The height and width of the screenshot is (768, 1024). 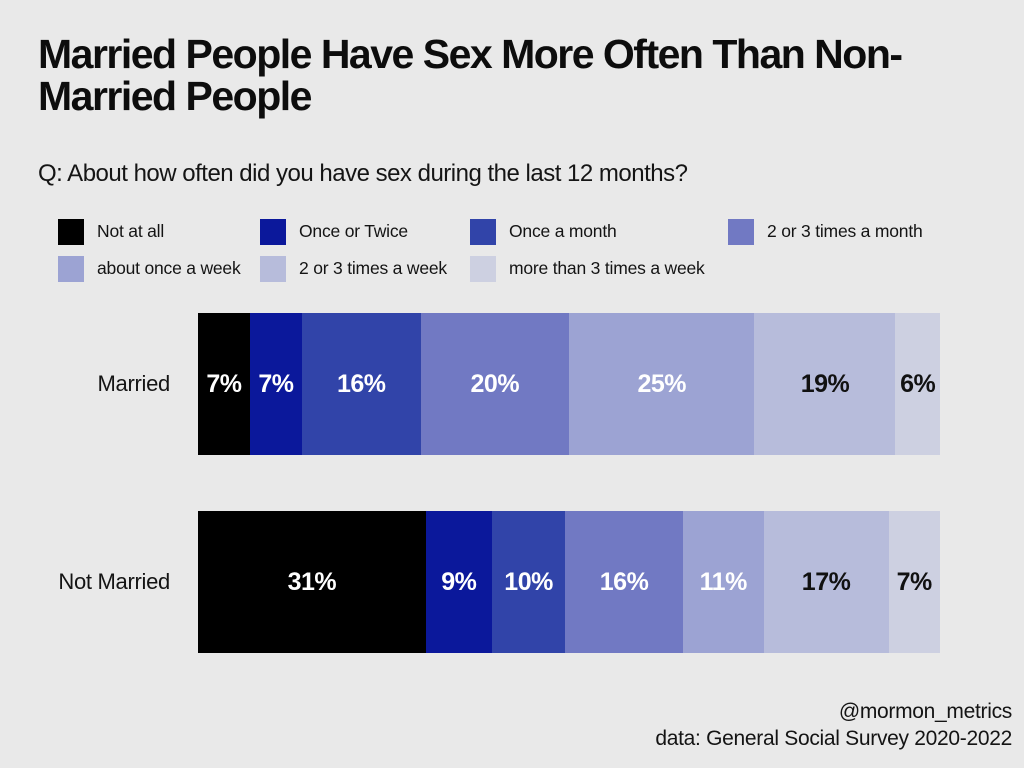 What do you see at coordinates (925, 711) in the screenshot?
I see `author-handle: @mormon_metrics` at bounding box center [925, 711].